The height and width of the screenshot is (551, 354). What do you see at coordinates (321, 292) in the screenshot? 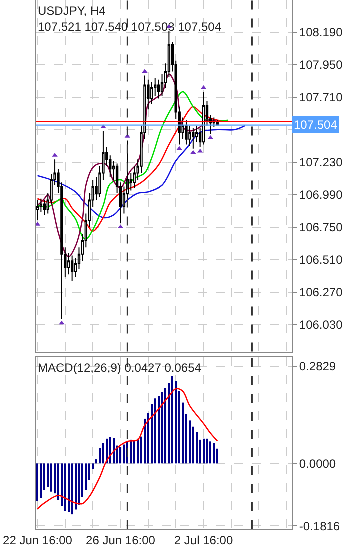
I see `y-tick-label: 106.270` at bounding box center [321, 292].